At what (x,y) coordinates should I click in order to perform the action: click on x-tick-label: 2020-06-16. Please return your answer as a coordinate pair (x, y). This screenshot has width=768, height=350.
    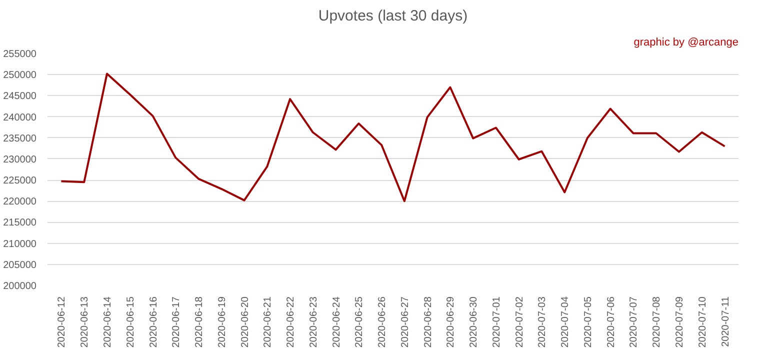
    Looking at the image, I should click on (154, 322).